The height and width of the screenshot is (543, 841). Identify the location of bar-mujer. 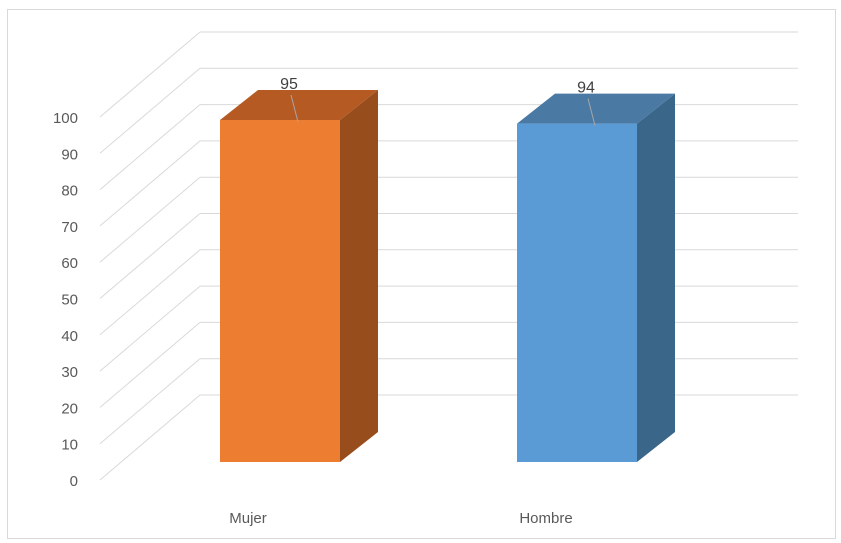
(299, 276).